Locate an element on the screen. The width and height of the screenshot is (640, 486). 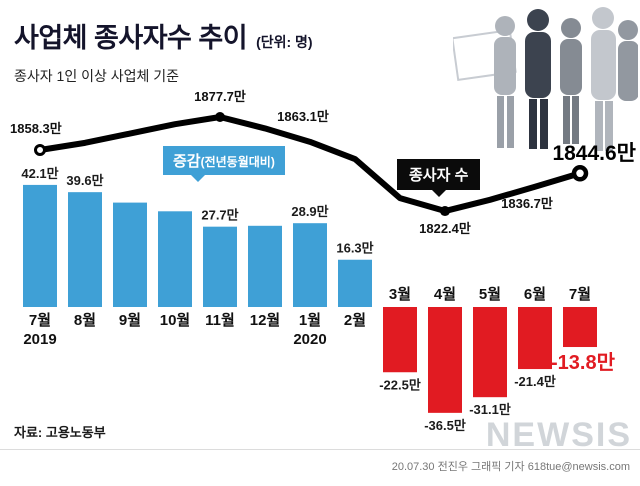
month-label: 11월 is located at coordinates (220, 320).